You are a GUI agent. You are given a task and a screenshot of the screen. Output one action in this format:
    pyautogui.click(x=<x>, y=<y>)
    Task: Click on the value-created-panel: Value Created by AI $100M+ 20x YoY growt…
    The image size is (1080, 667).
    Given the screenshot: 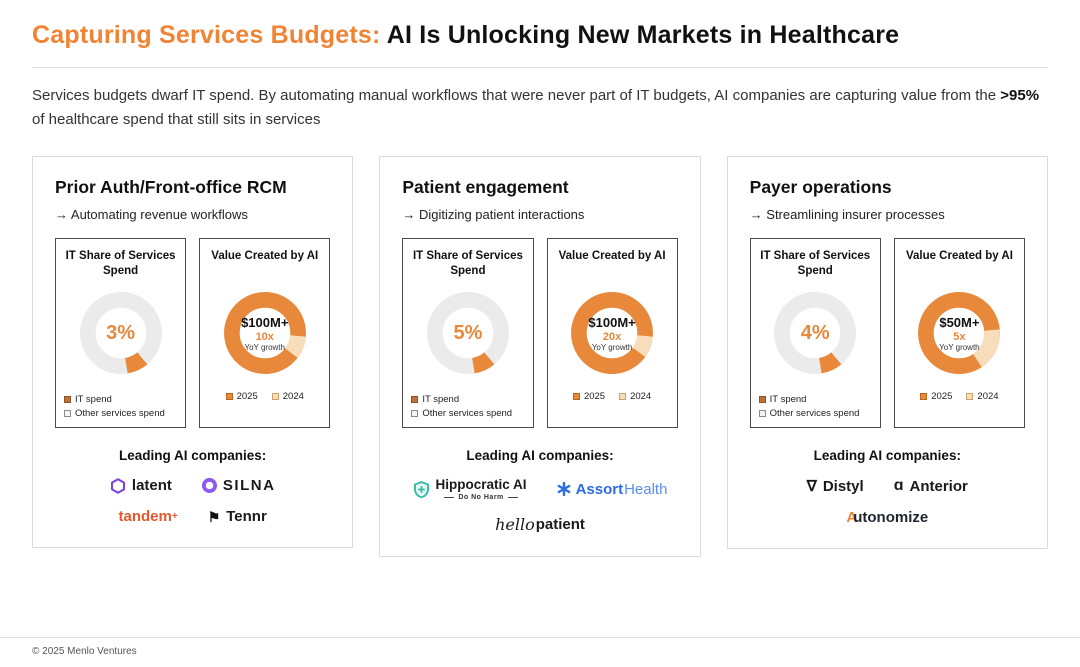 What is the action you would take?
    pyautogui.click(x=612, y=333)
    